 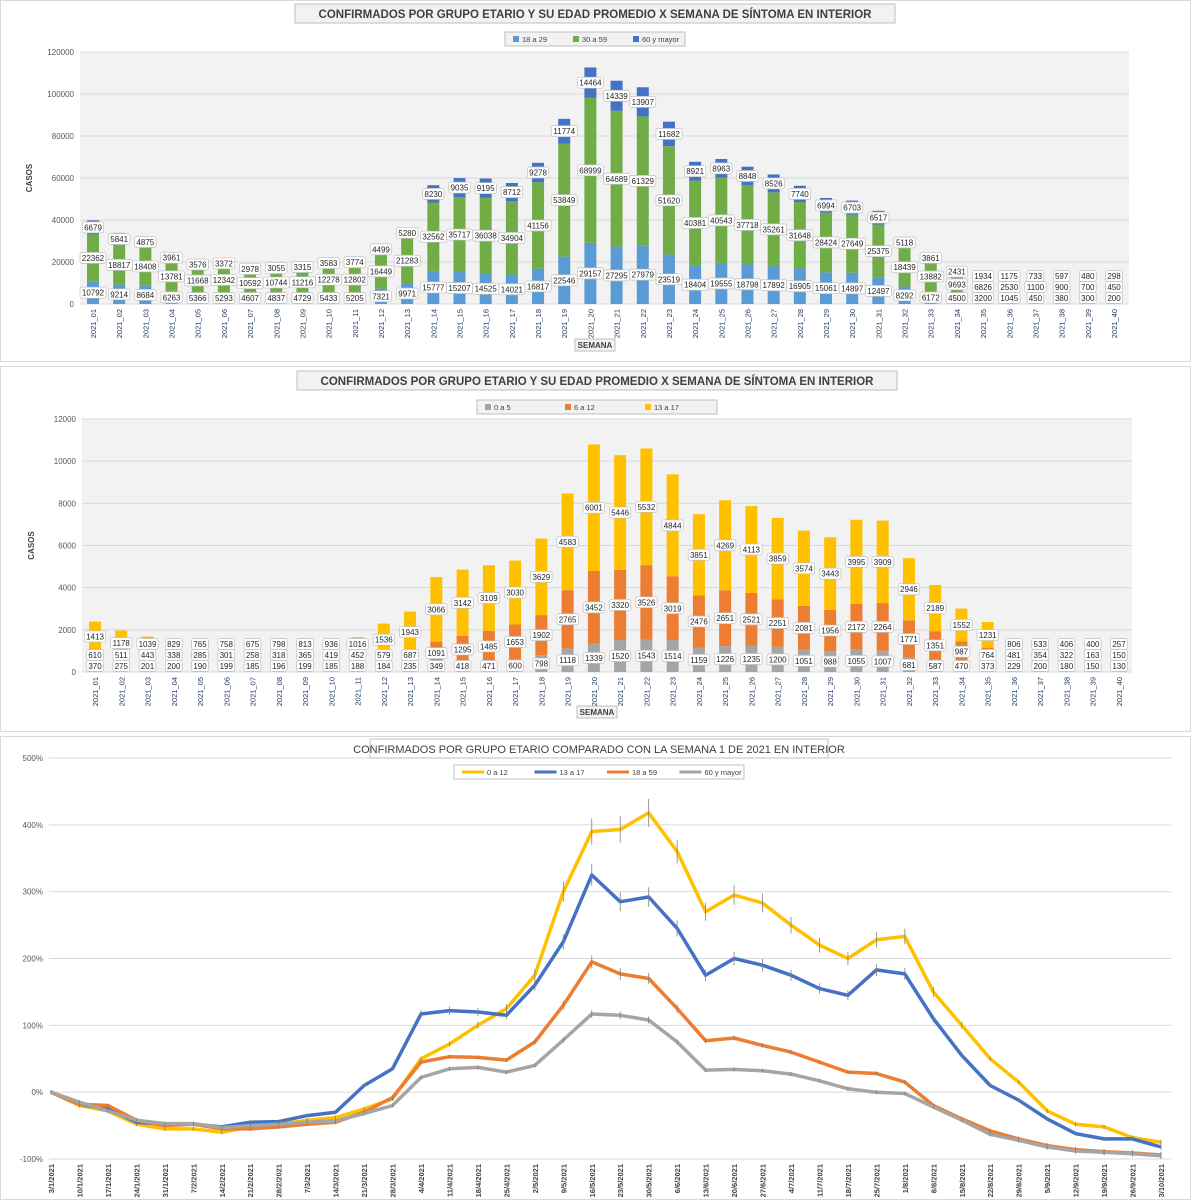 I want to click on data-label: 1485, so click(x=489, y=646).